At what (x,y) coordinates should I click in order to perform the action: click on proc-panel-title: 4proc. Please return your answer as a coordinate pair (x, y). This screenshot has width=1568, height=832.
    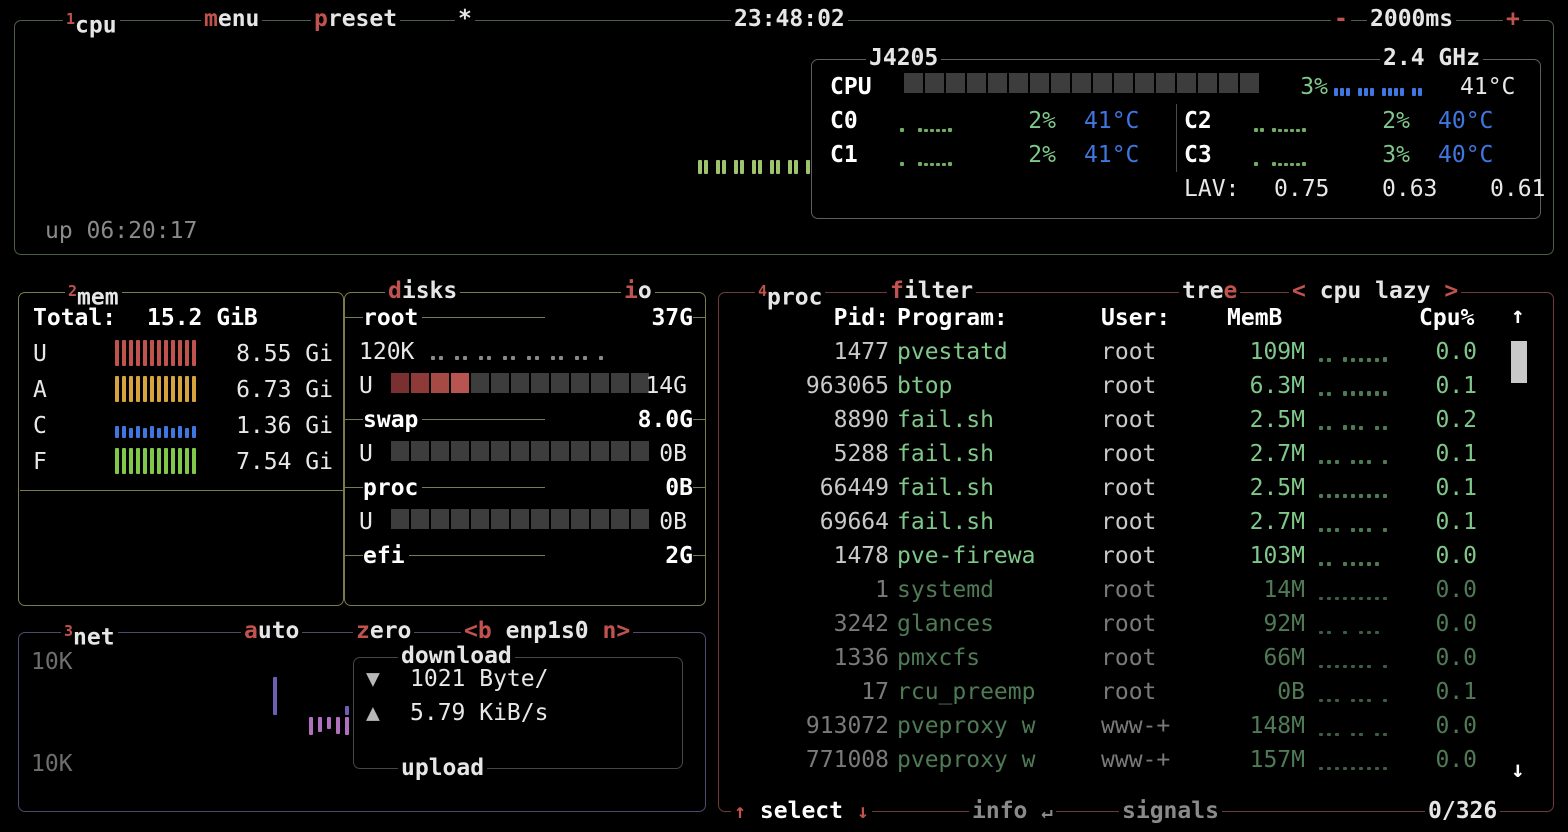
    Looking at the image, I should click on (790, 294).